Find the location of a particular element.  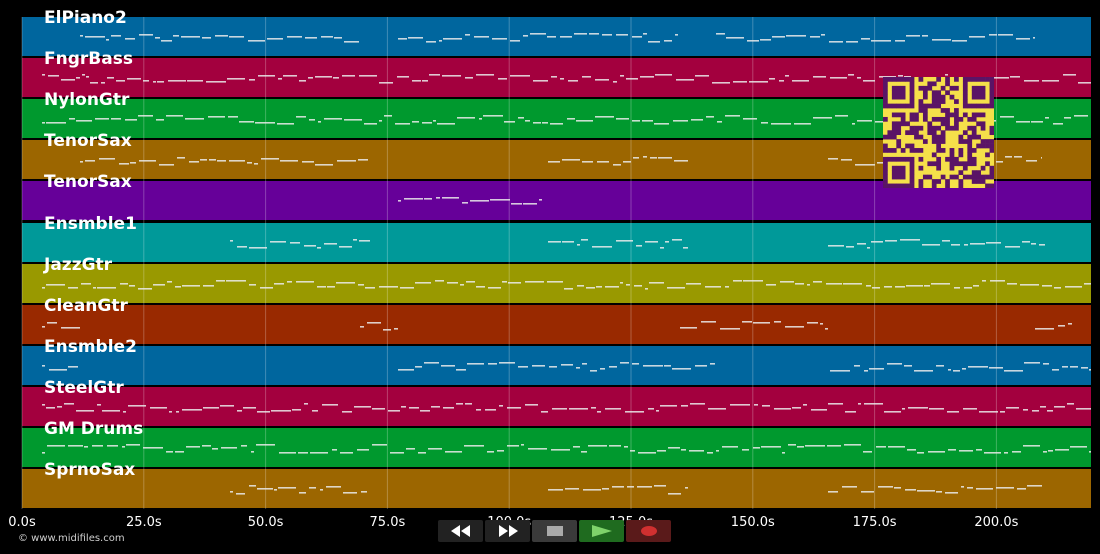

qr-code is located at coordinates (938, 132).